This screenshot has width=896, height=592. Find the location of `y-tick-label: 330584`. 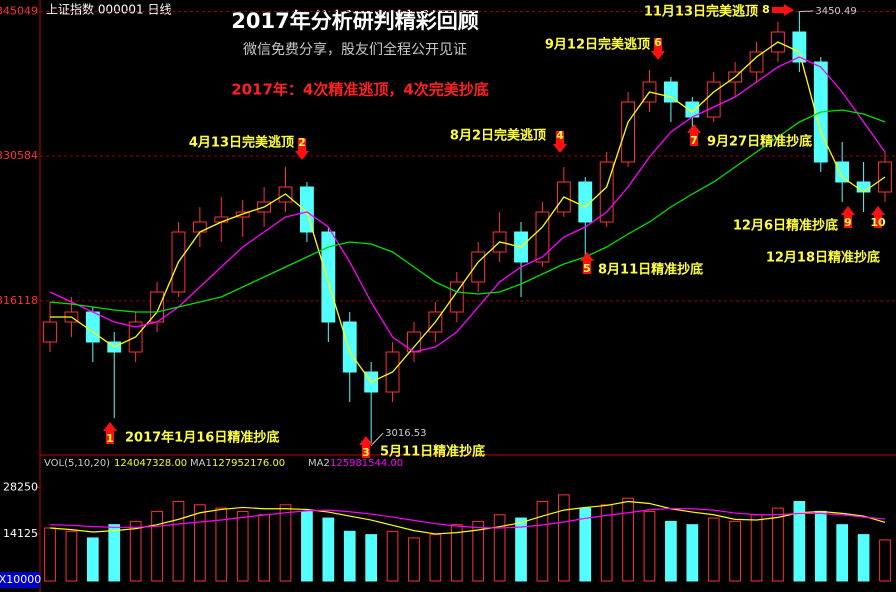

y-tick-label: 330584 is located at coordinates (19, 155).